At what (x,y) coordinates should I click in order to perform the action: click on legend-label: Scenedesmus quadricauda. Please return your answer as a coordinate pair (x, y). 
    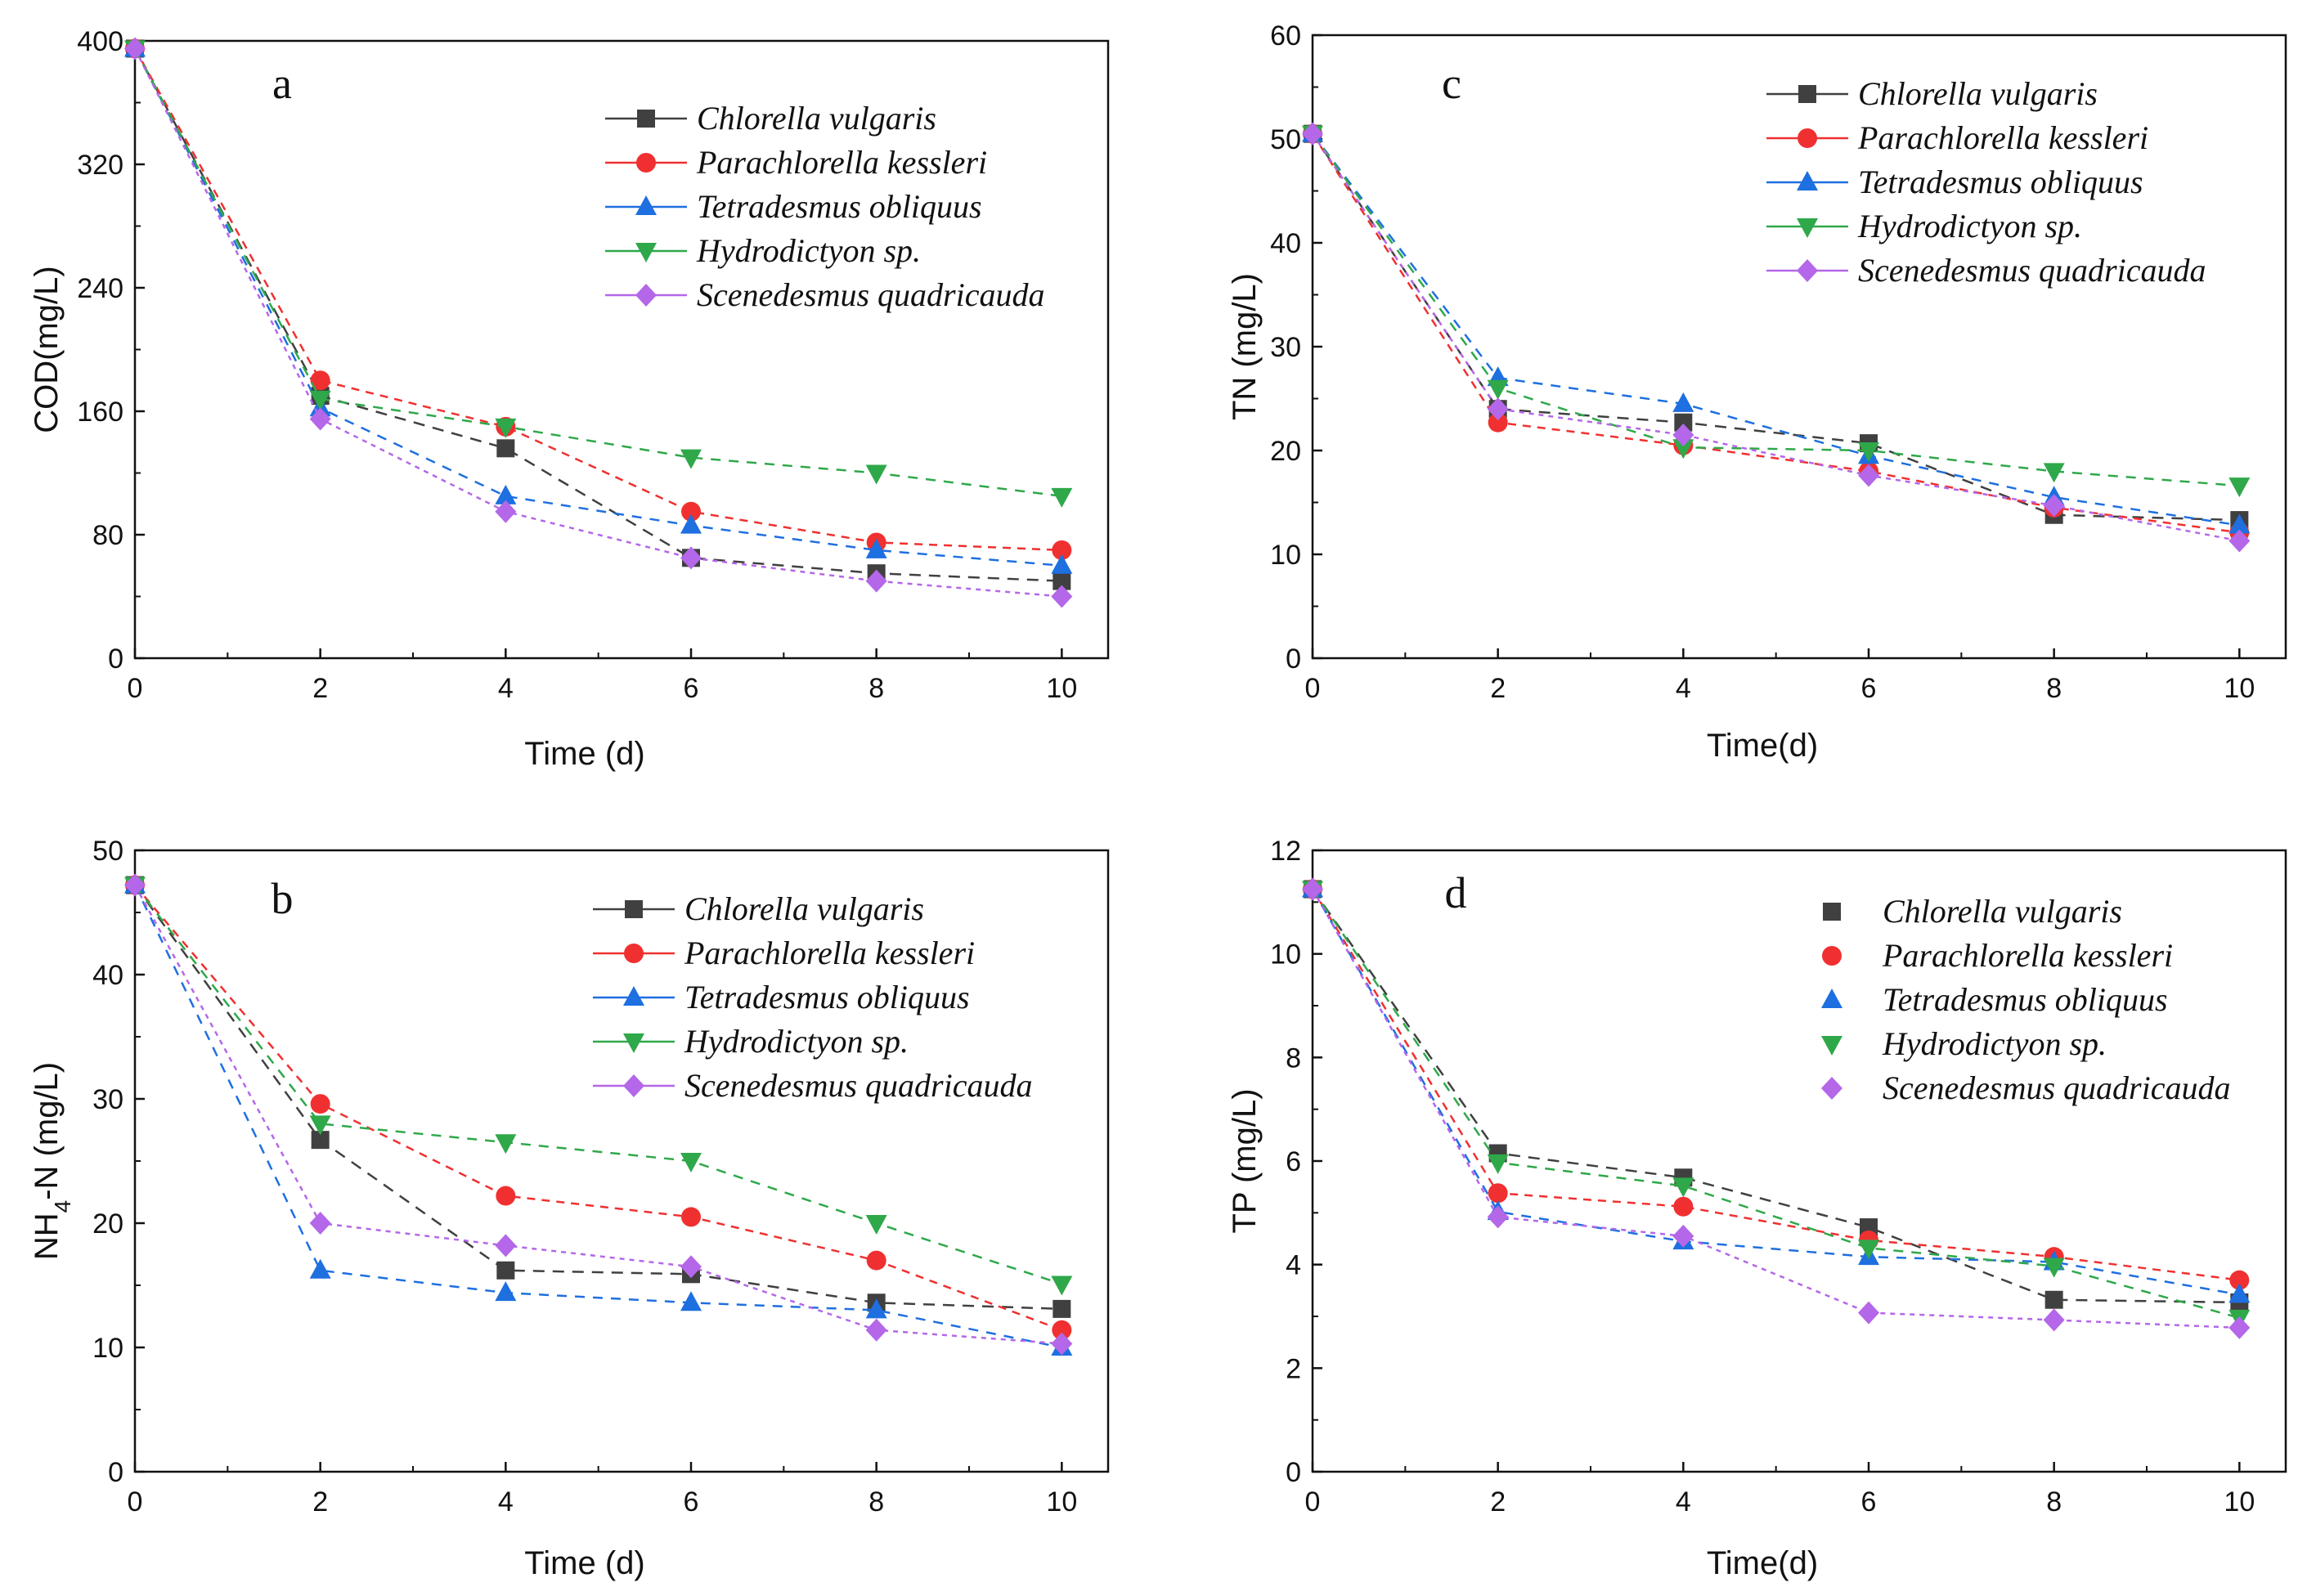
    Looking at the image, I should click on (870, 294).